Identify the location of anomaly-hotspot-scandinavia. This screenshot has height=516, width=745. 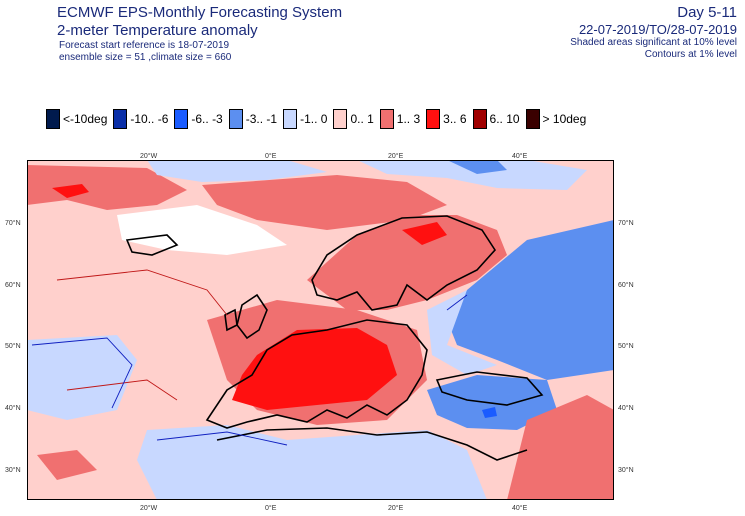
(424, 233).